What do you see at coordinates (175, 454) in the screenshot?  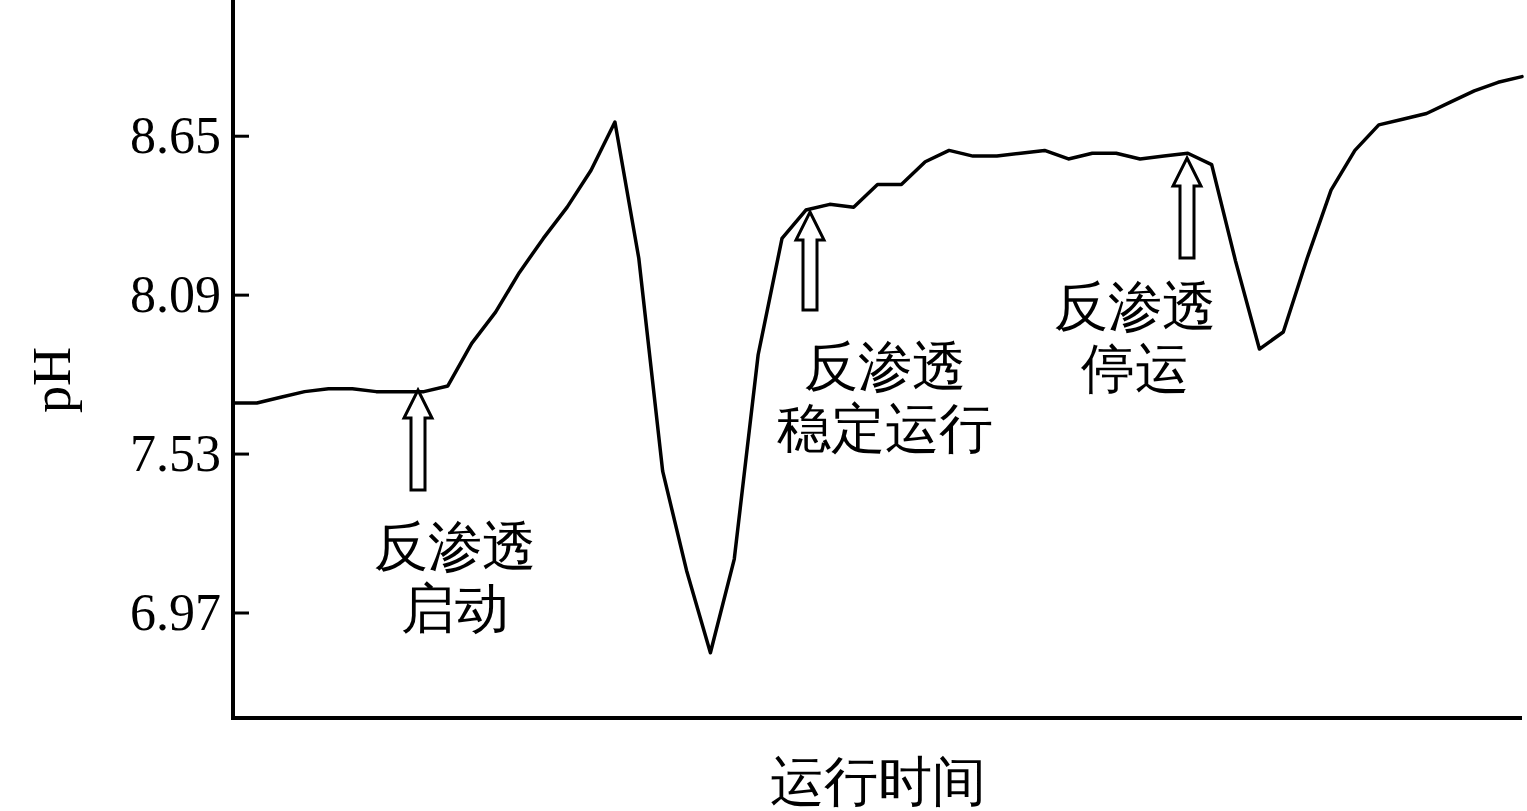 I see `y-tick-label: 7.53` at bounding box center [175, 454].